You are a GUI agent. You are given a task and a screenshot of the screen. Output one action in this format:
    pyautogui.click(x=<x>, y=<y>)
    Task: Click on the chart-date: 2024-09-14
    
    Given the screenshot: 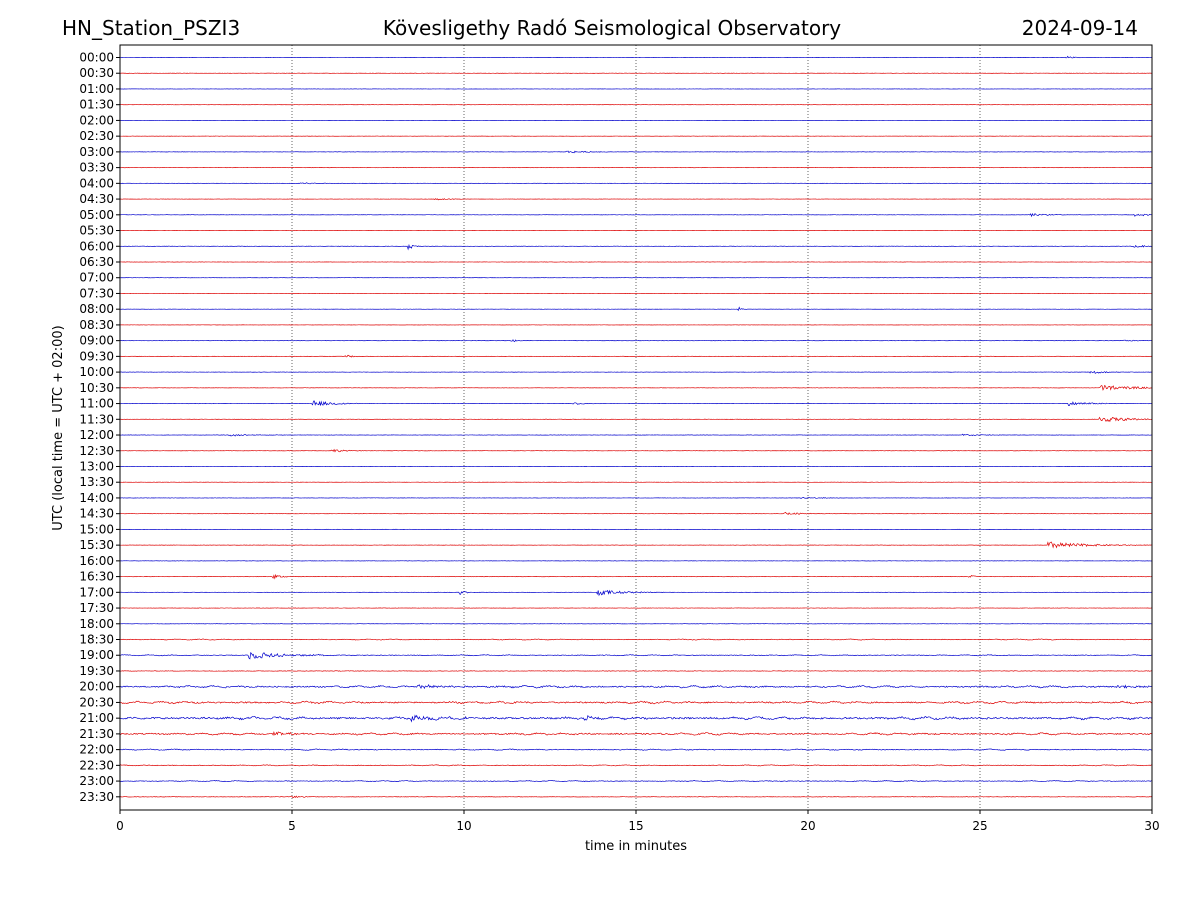 What is the action you would take?
    pyautogui.click(x=1080, y=28)
    